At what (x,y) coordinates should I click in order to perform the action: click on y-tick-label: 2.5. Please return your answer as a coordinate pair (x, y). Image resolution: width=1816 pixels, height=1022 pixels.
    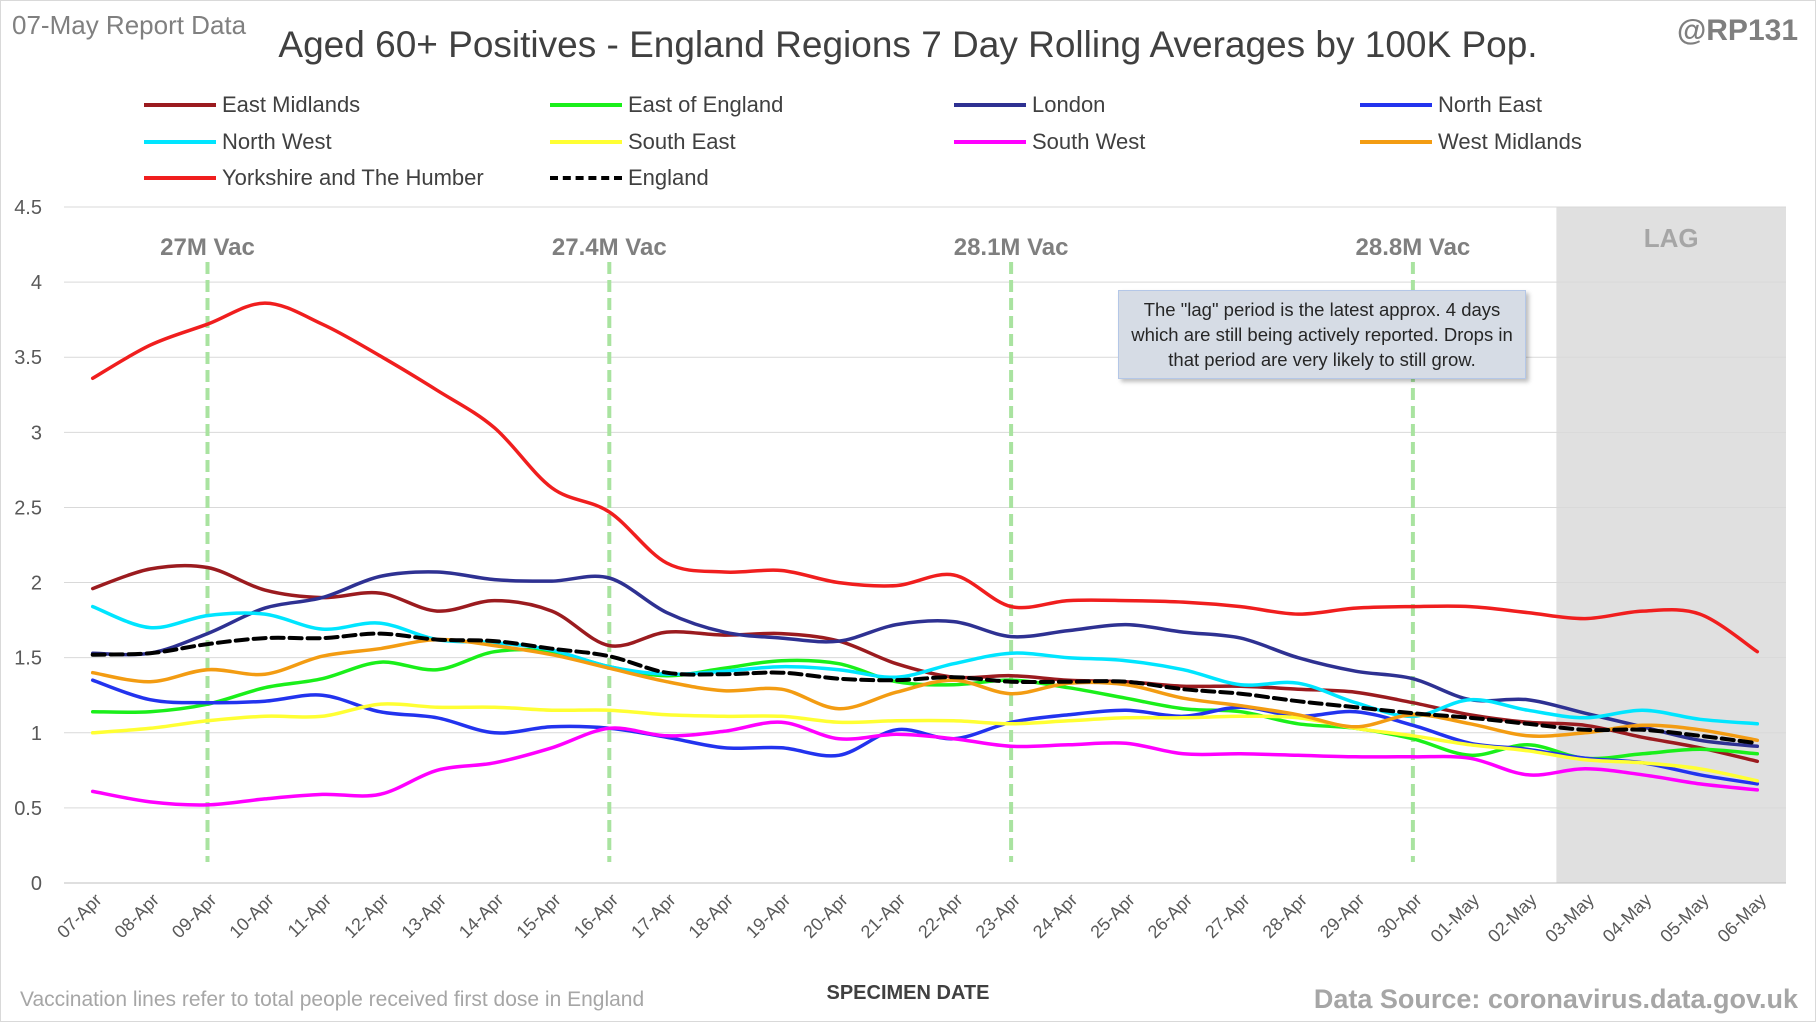
    Looking at the image, I should click on (28, 508).